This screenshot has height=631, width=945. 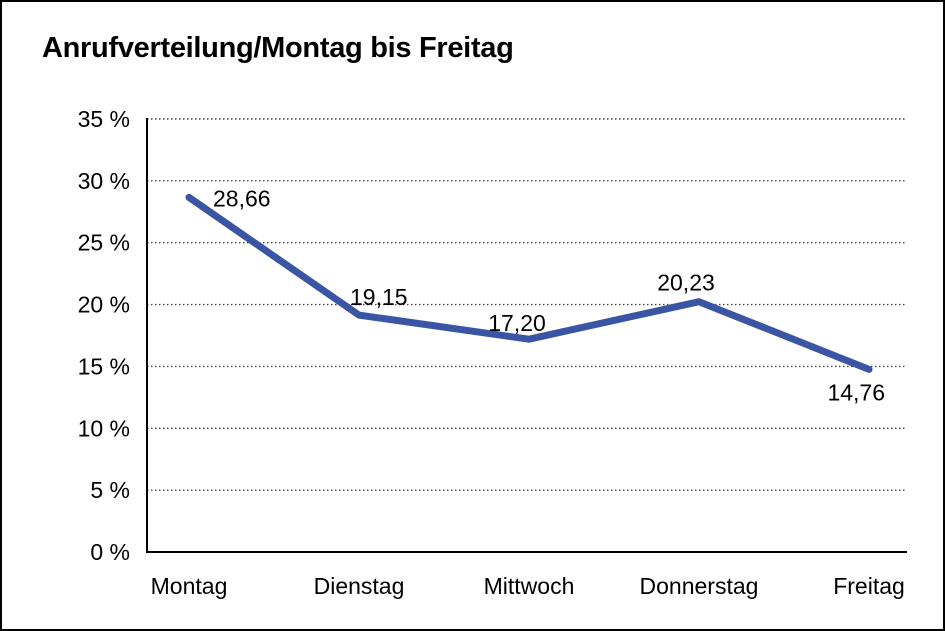 What do you see at coordinates (104, 305) in the screenshot?
I see `y-tick-label: 20 %` at bounding box center [104, 305].